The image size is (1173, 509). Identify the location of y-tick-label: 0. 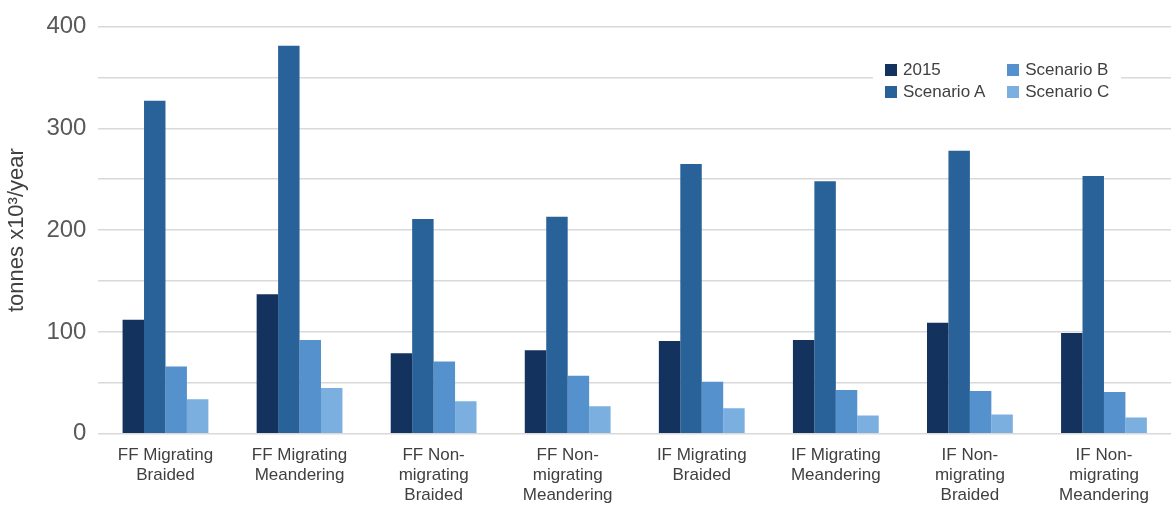
(80, 432).